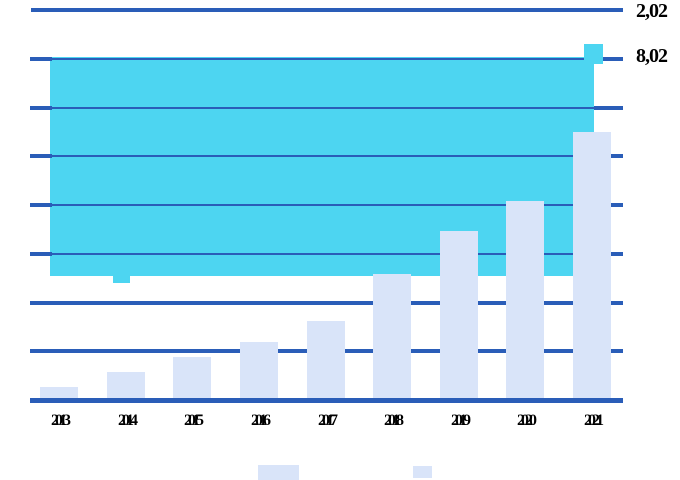  What do you see at coordinates (194, 420) in the screenshot?
I see `x-axis-label: 2015` at bounding box center [194, 420].